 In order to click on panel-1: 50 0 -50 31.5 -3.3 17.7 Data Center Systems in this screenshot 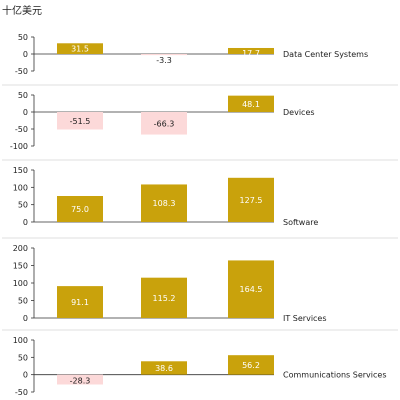, I will do `click(191, 54)`.